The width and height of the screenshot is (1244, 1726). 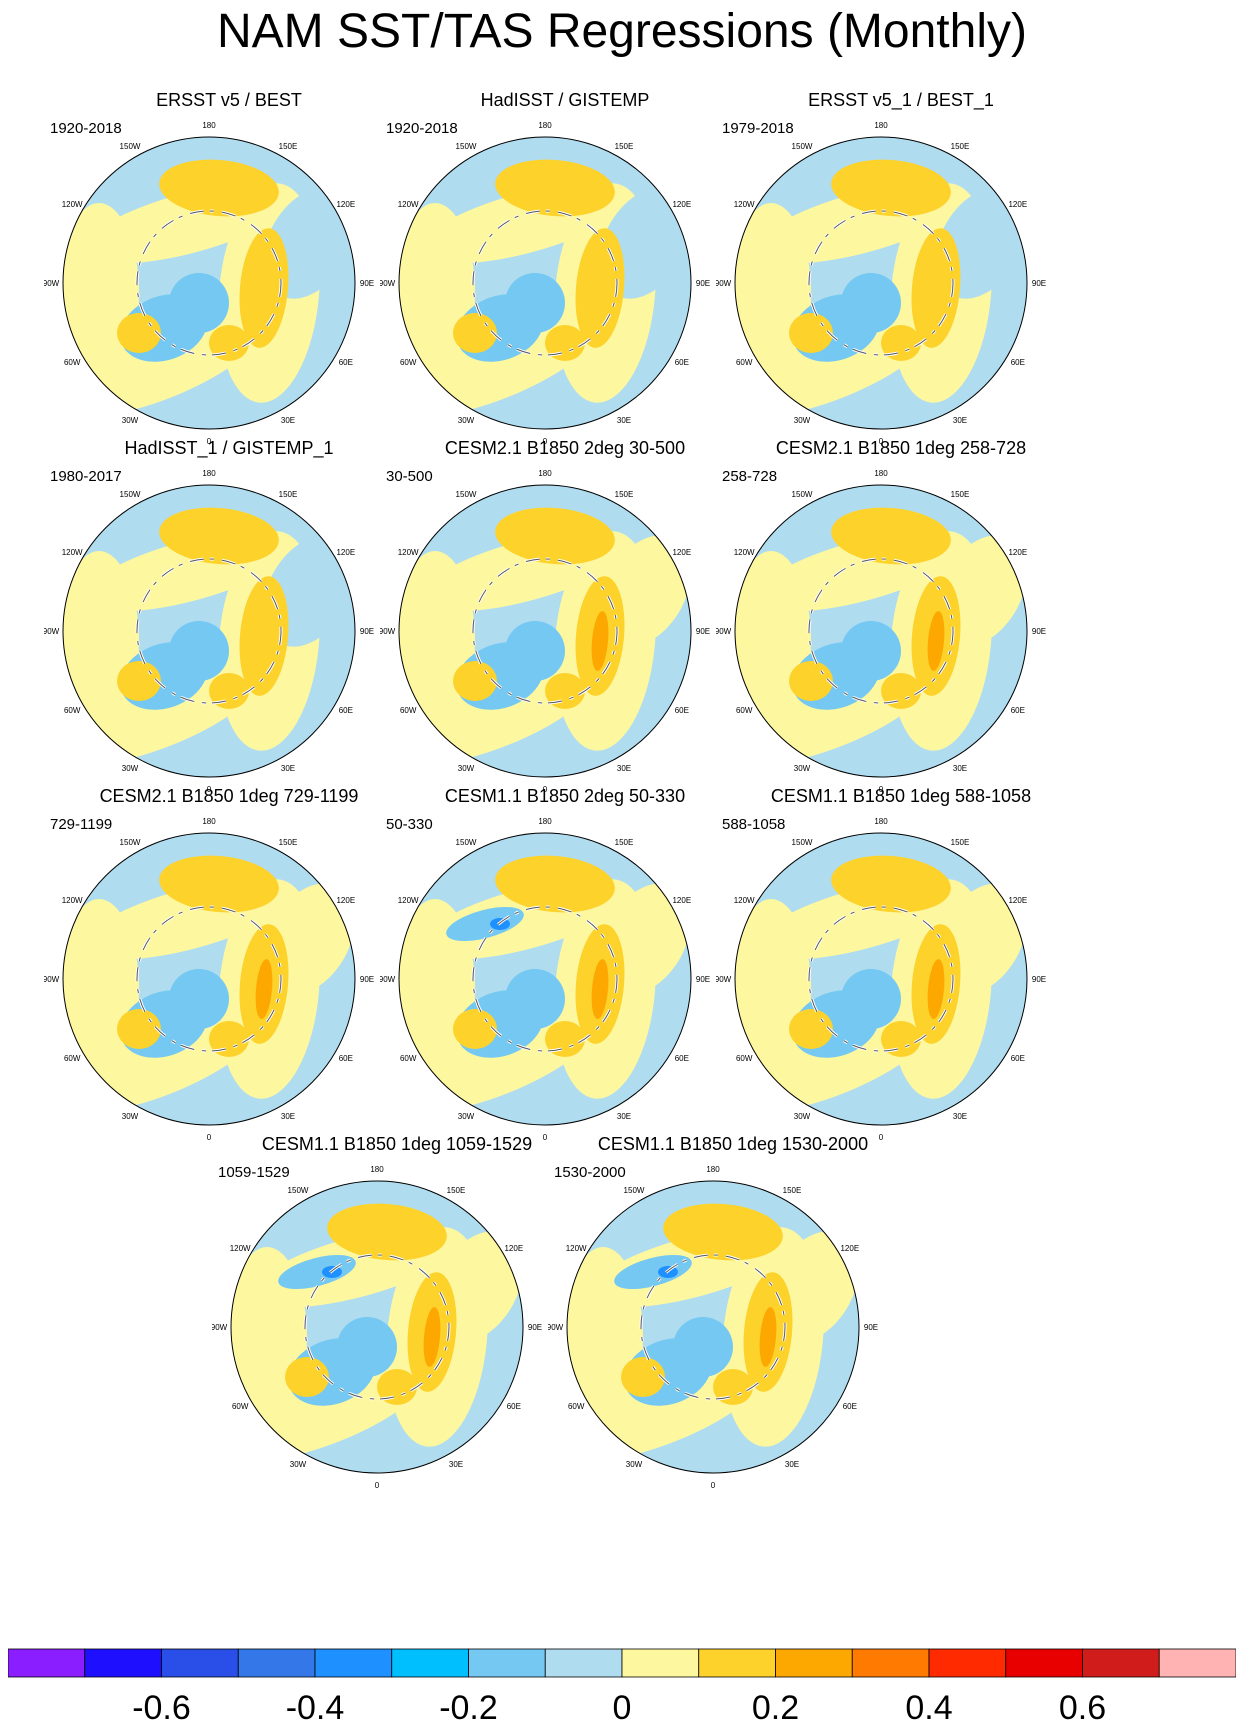 What do you see at coordinates (161, 1707) in the screenshot?
I see `colorbar-tick-label: -0.6` at bounding box center [161, 1707].